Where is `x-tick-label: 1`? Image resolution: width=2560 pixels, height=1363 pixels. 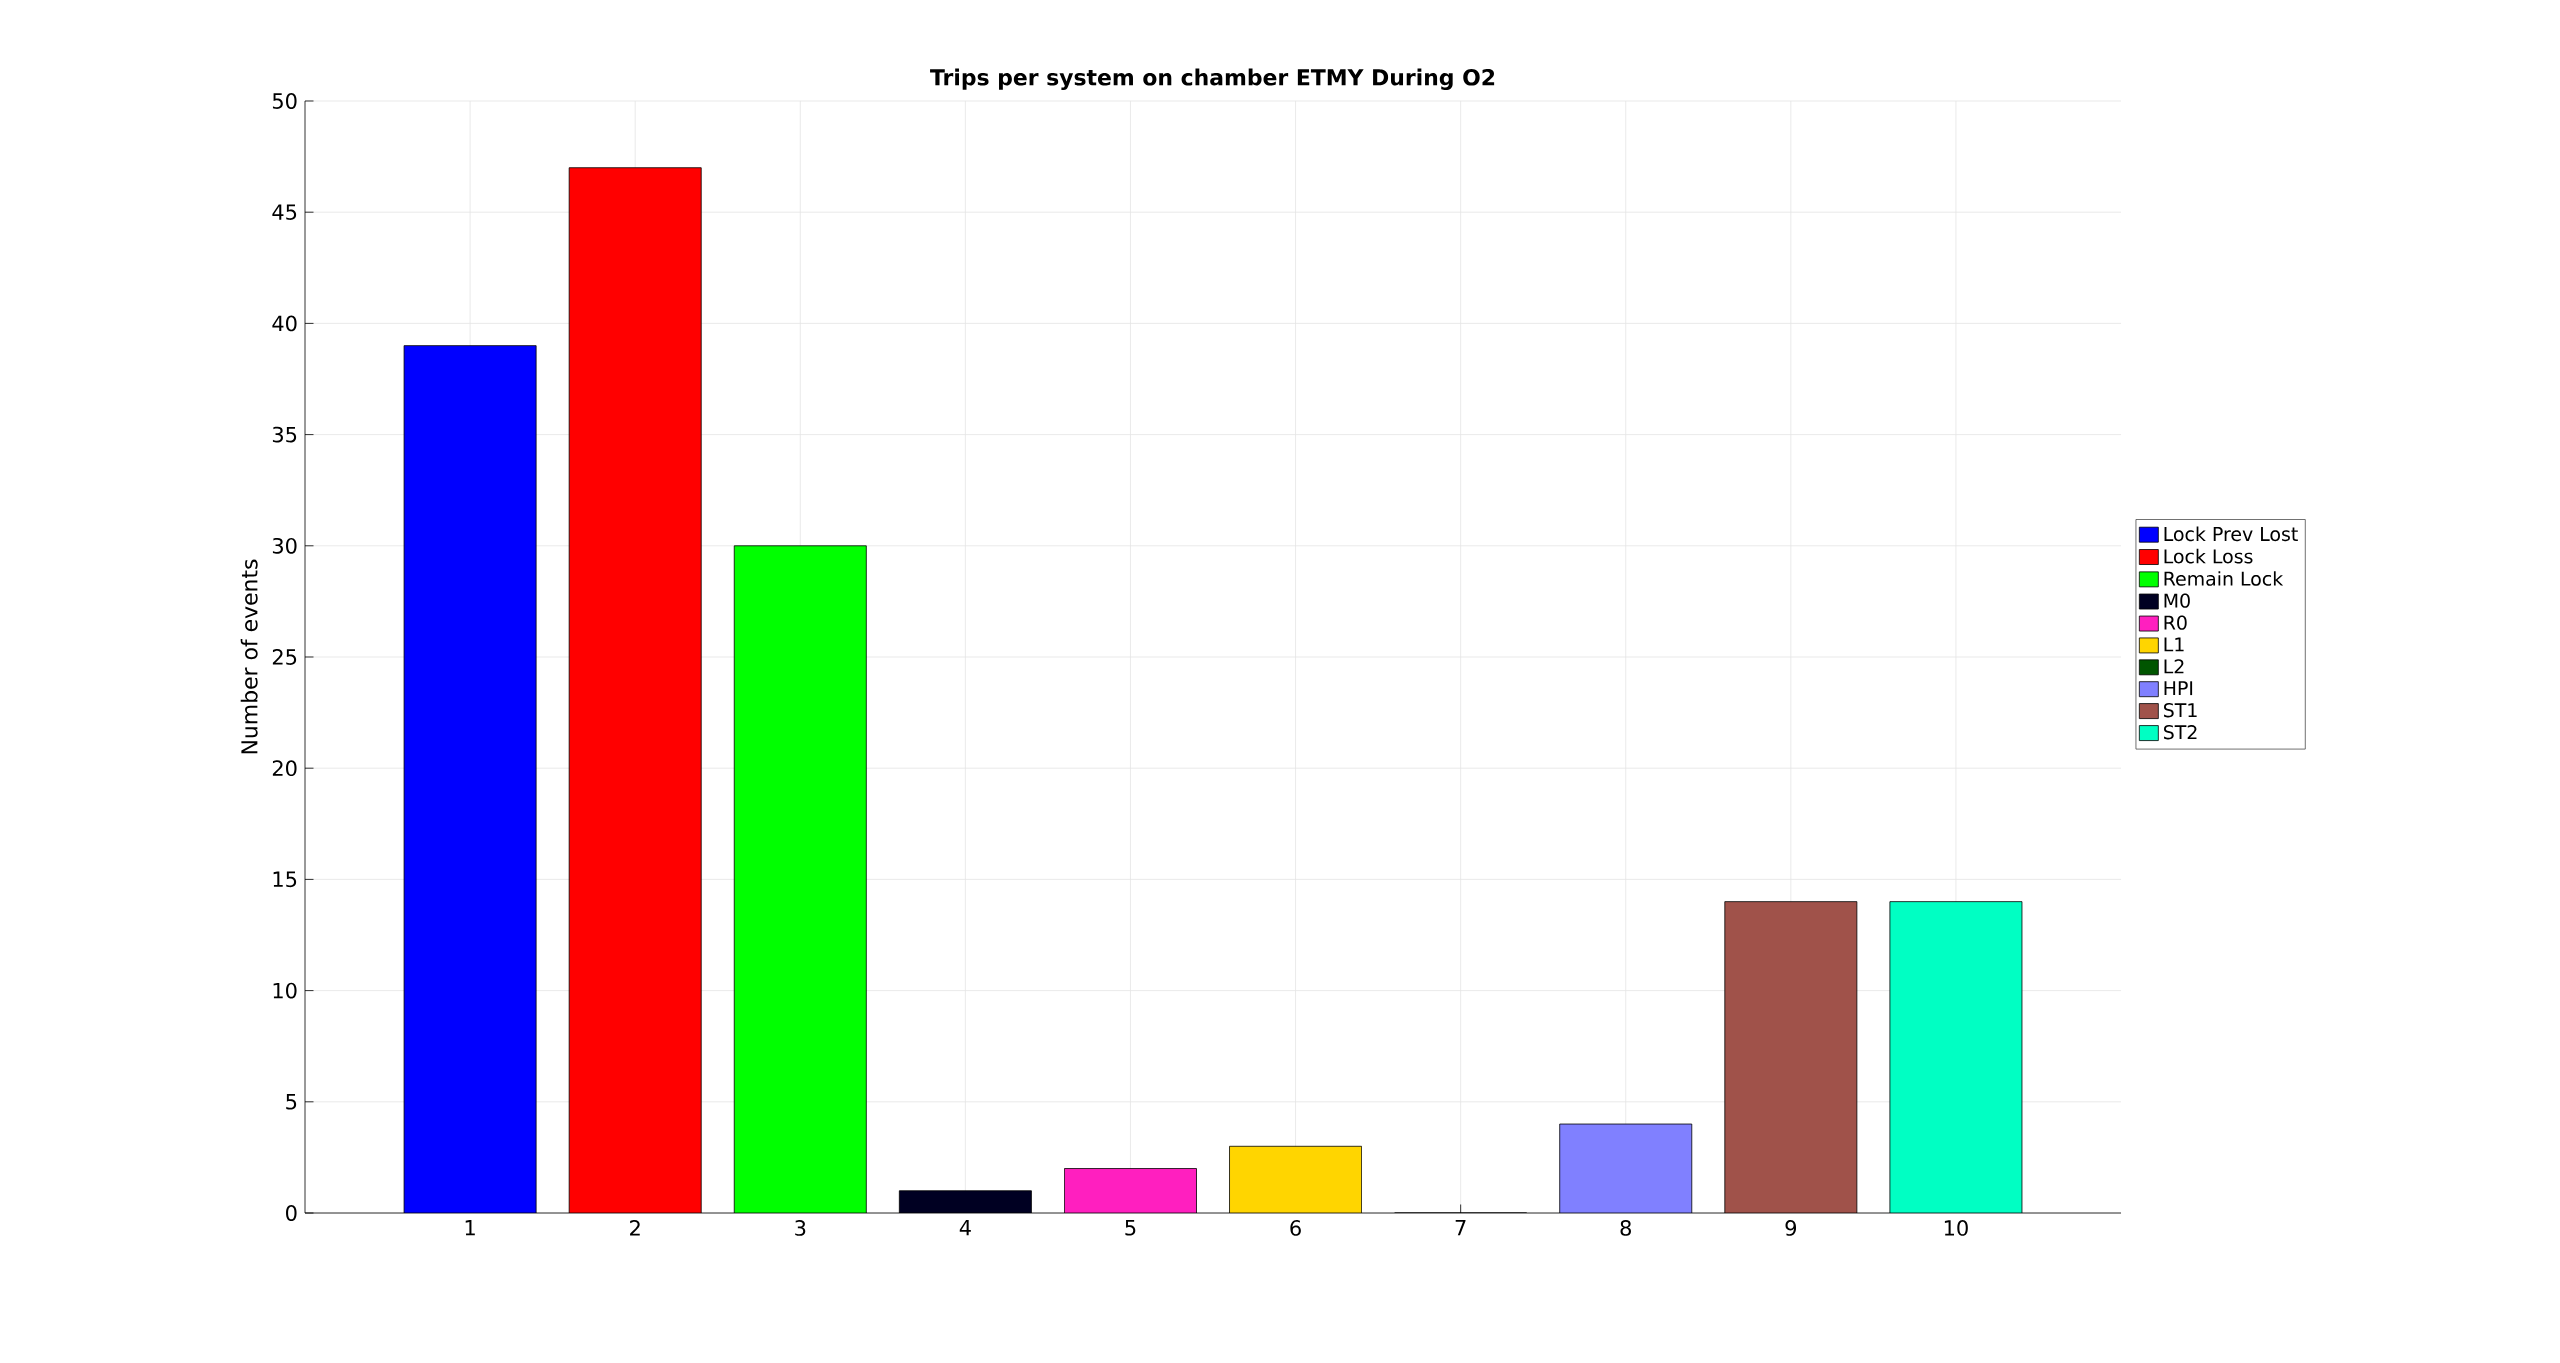
x-tick-label: 1 is located at coordinates (470, 1228).